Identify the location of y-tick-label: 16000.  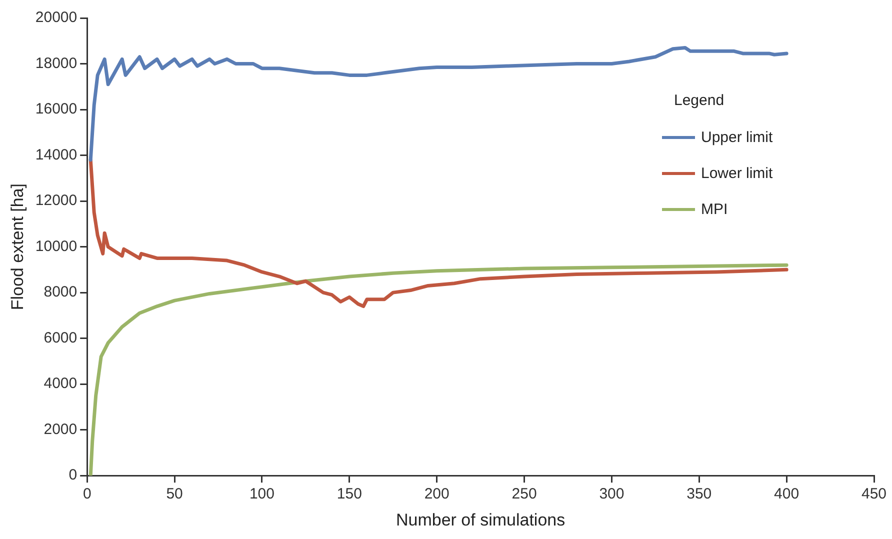
(56, 109).